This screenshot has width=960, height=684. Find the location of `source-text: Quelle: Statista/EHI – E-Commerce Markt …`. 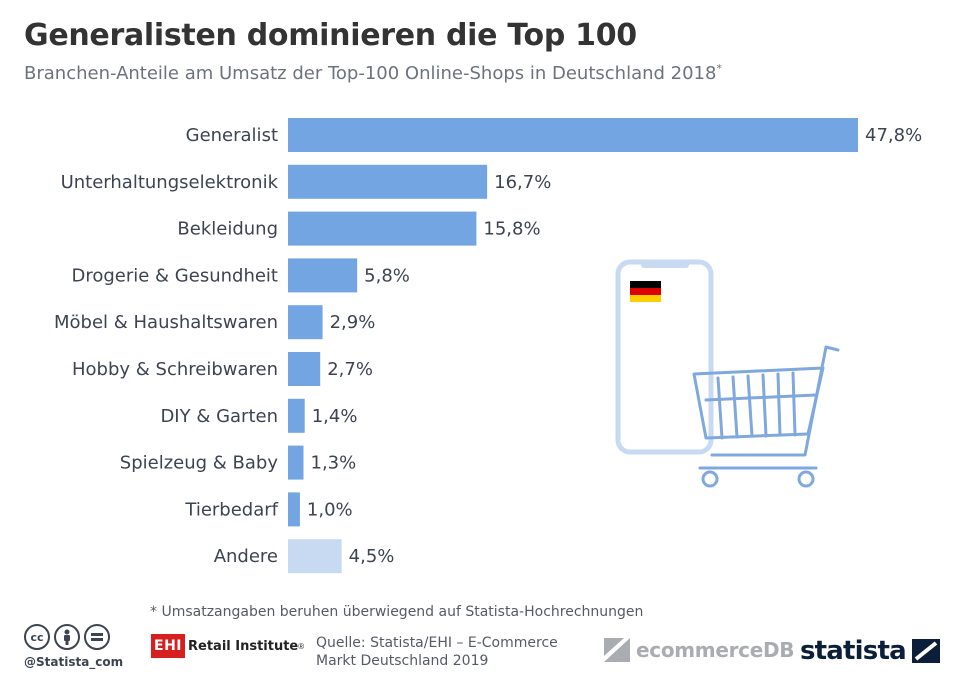

source-text: Quelle: Statista/EHI – E-Commerce Markt … is located at coordinates (437, 652).